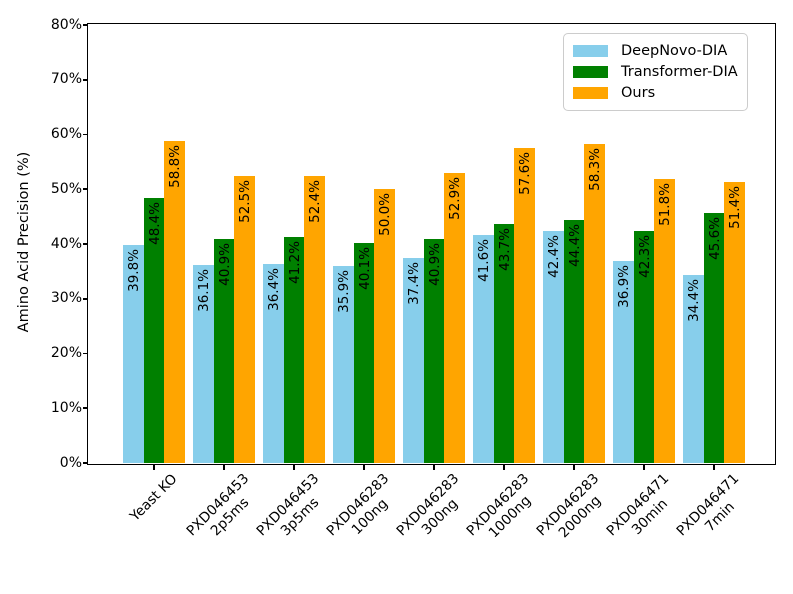  I want to click on y-tick-label: 0%, so click(70, 462).